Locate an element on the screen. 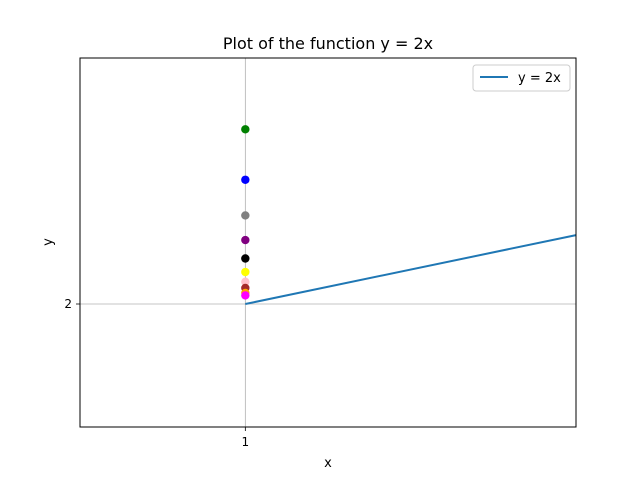 Image resolution: width=640 pixels, height=480 pixels. chart-title: Plot of the function y = 2x is located at coordinates (328, 43).